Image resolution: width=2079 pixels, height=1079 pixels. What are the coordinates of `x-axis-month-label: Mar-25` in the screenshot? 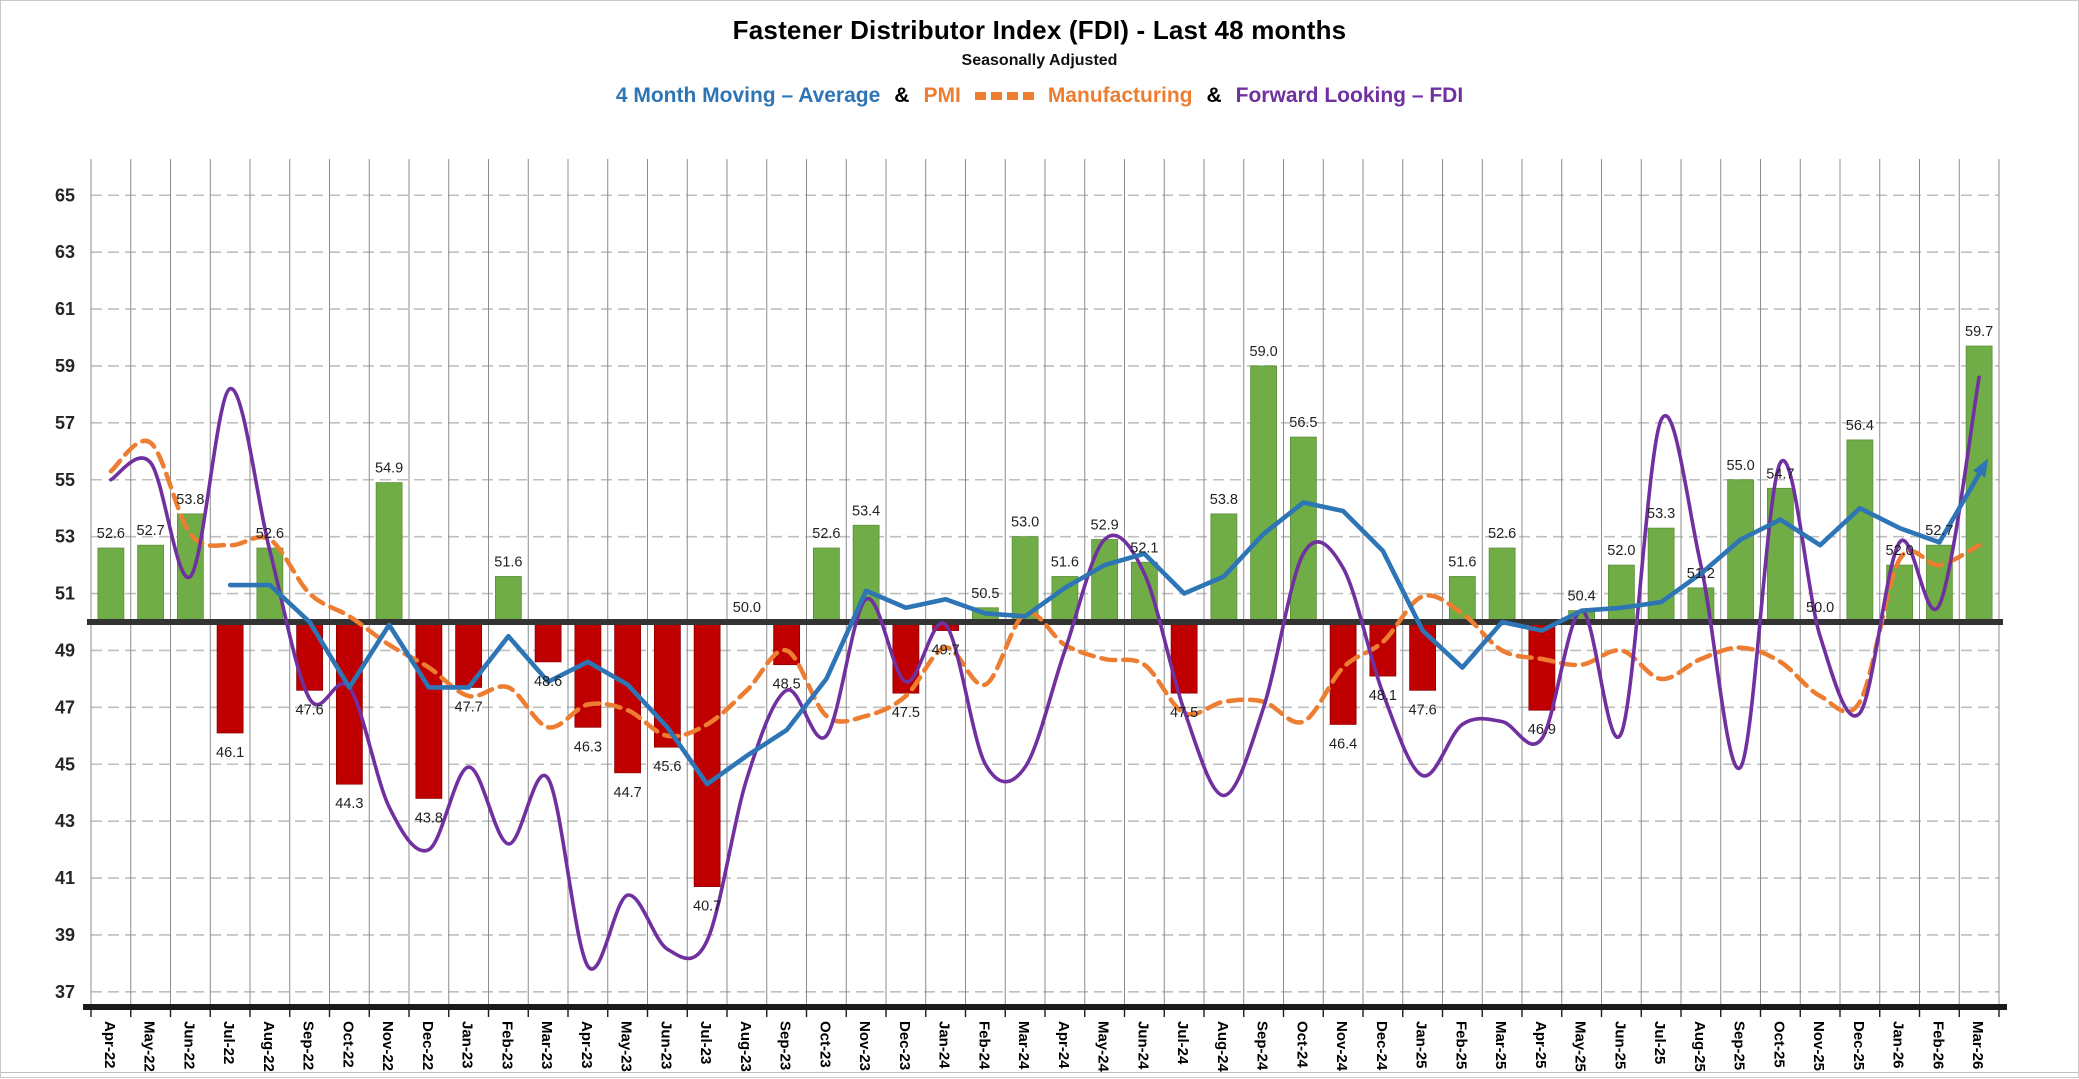 It's located at (1500, 1045).